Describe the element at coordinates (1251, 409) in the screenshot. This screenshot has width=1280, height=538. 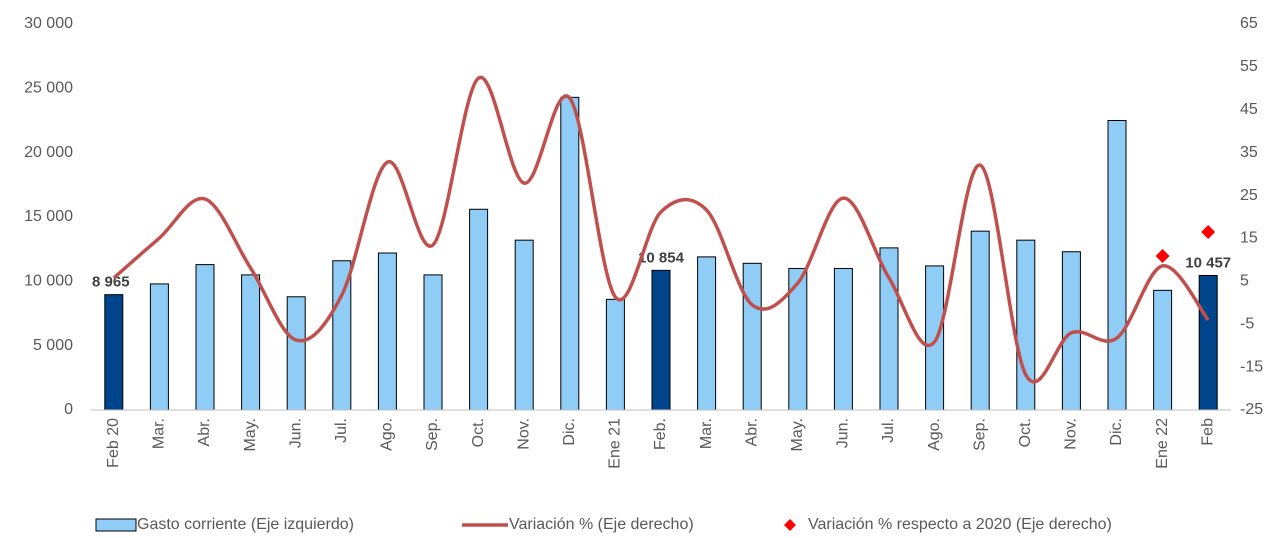
I see `y2-tick-label: -25` at that location.